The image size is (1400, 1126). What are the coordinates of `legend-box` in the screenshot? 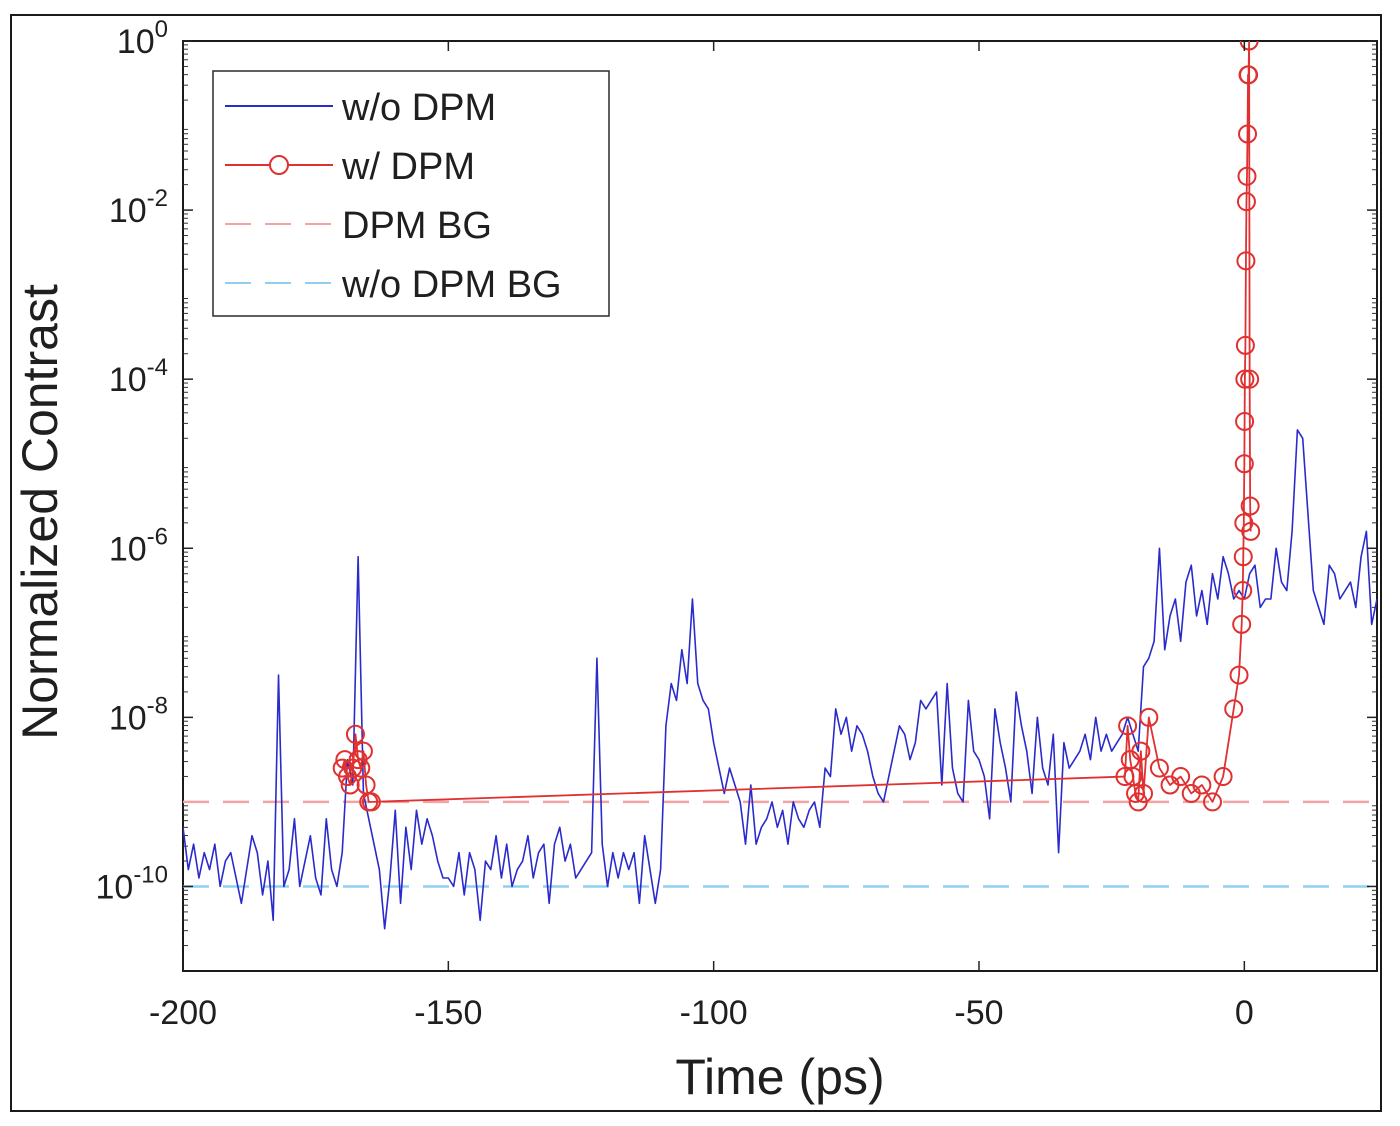 It's located at (411, 193).